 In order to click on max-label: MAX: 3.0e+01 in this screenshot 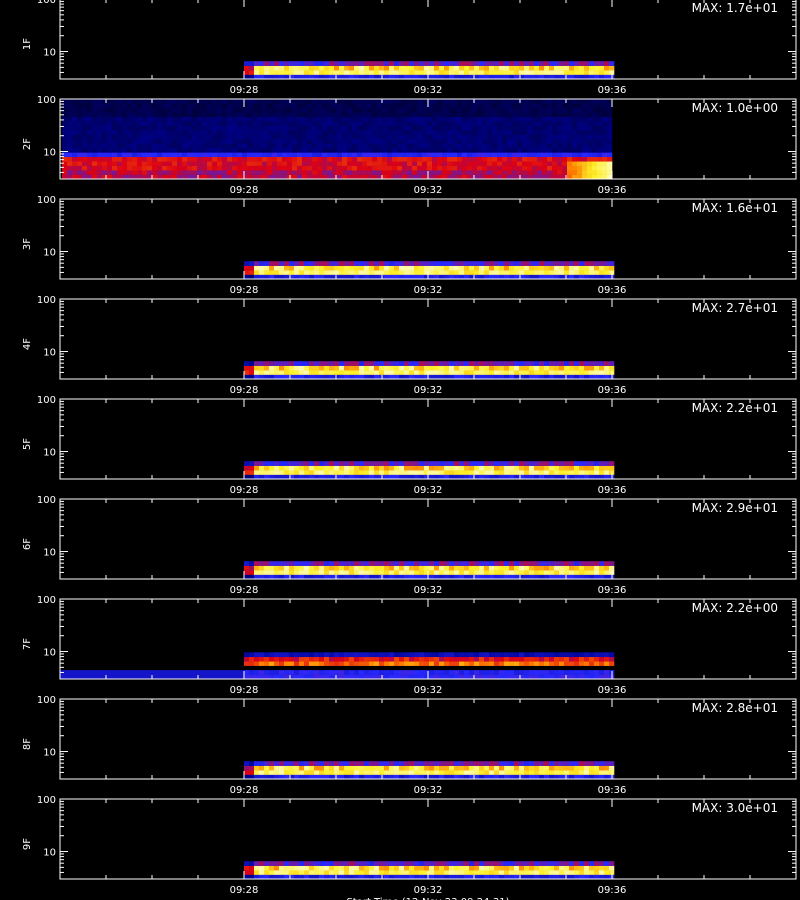, I will do `click(735, 808)`.